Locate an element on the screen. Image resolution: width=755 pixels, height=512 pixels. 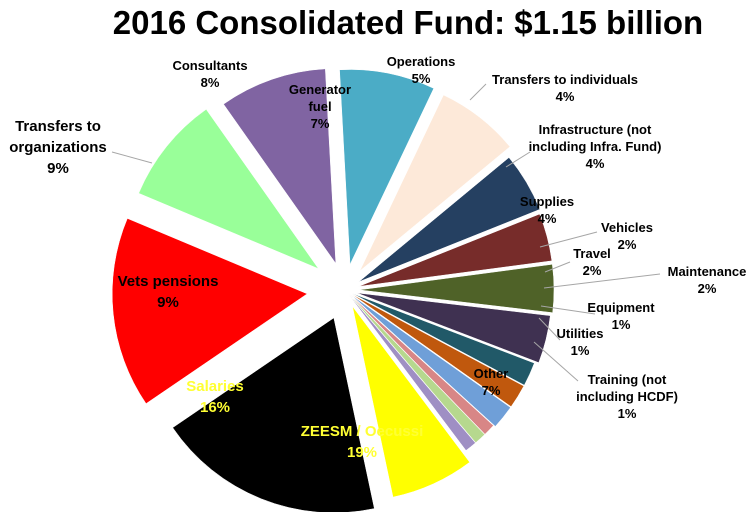
slice-label: Transfers to organizations 9% is located at coordinates (58, 147).